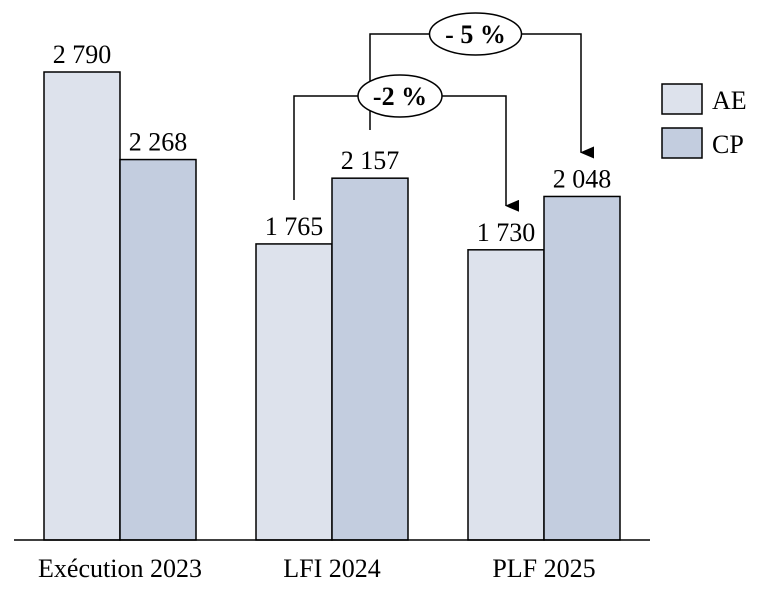 Image resolution: width=770 pixels, height=603 pixels. I want to click on legend-label-ae: AE, so click(729, 100).